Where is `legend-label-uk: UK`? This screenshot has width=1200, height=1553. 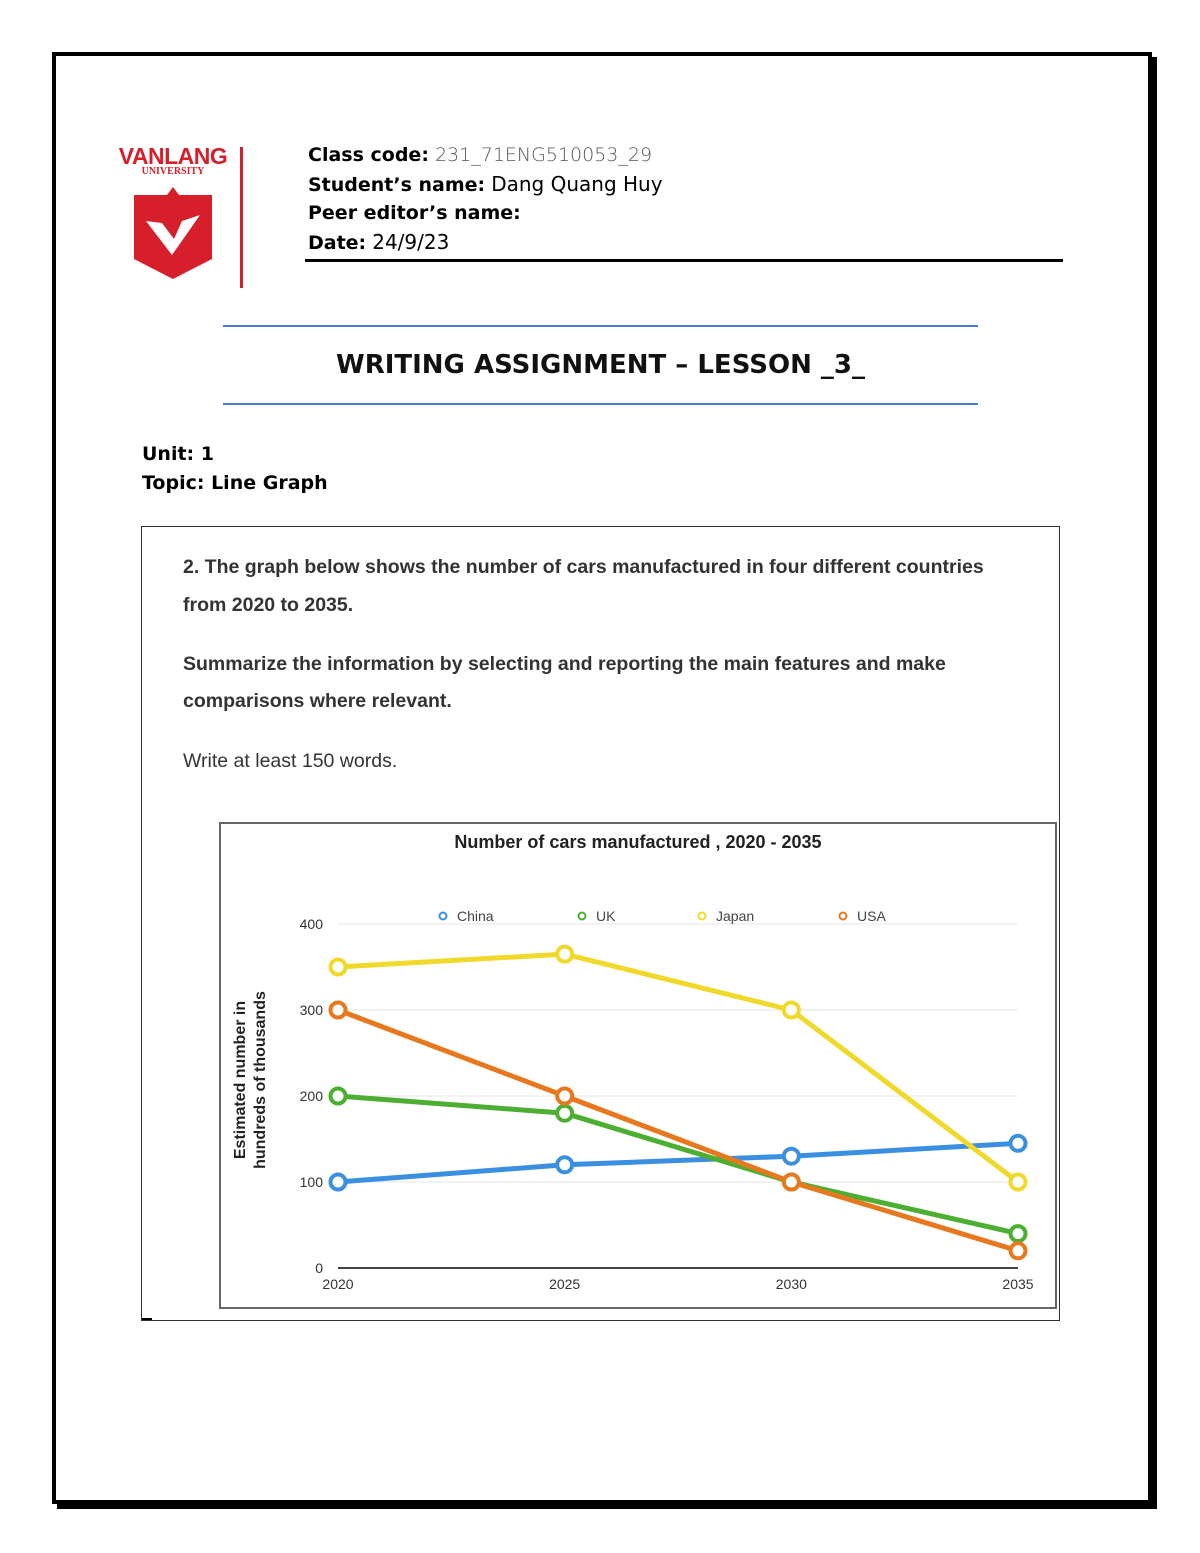
legend-label-uk: UK is located at coordinates (606, 916).